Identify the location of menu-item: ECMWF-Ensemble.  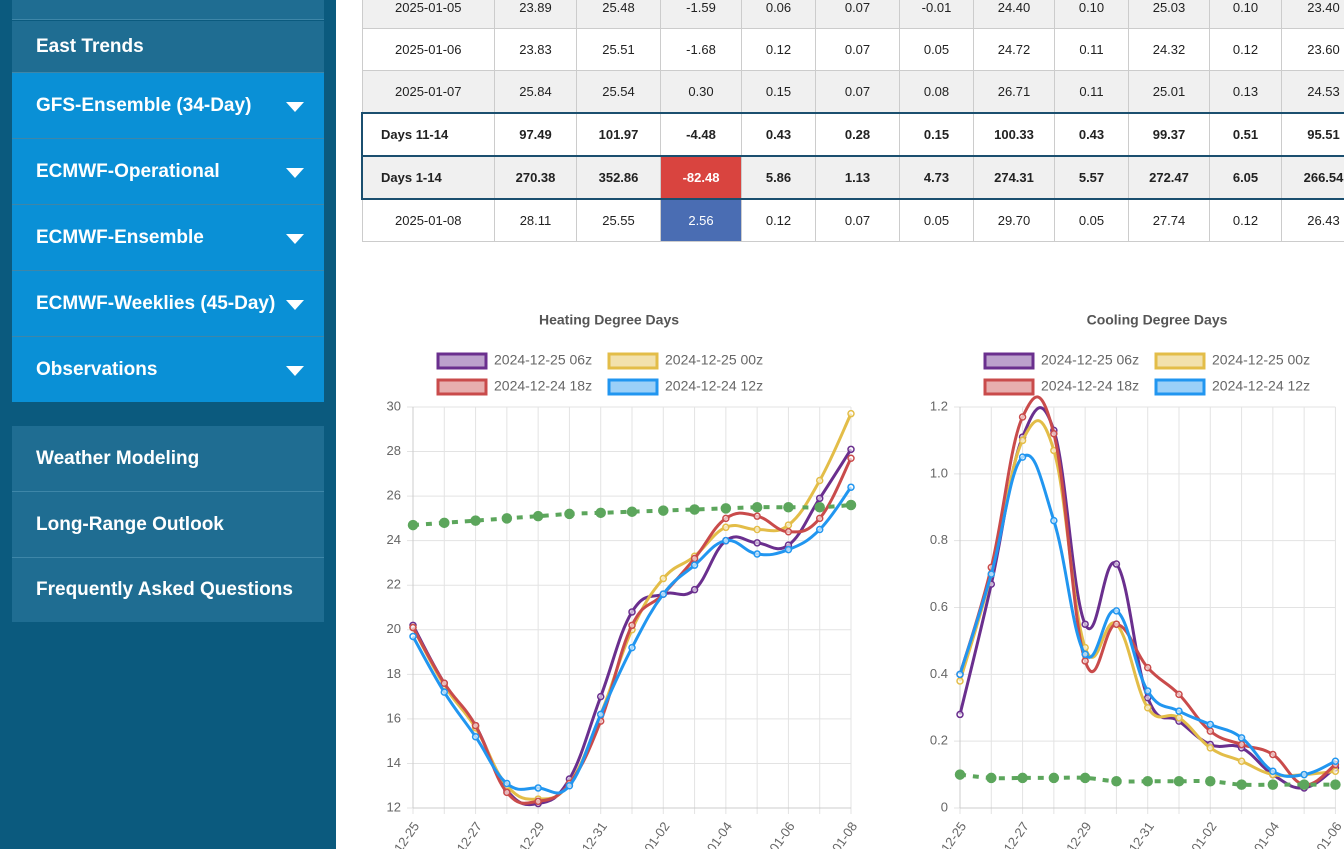
(168, 238).